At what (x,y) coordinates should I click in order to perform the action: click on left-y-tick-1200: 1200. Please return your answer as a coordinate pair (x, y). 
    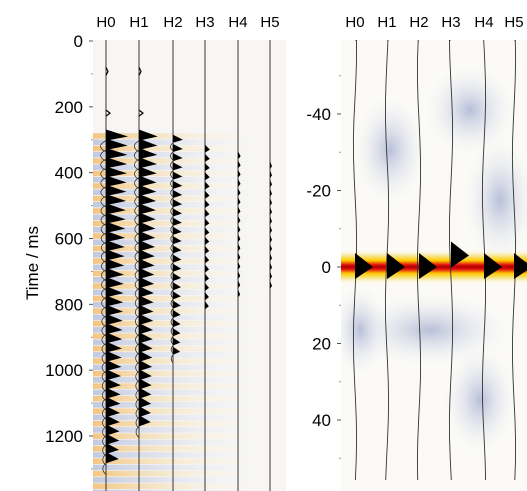
    Looking at the image, I should click on (64, 436).